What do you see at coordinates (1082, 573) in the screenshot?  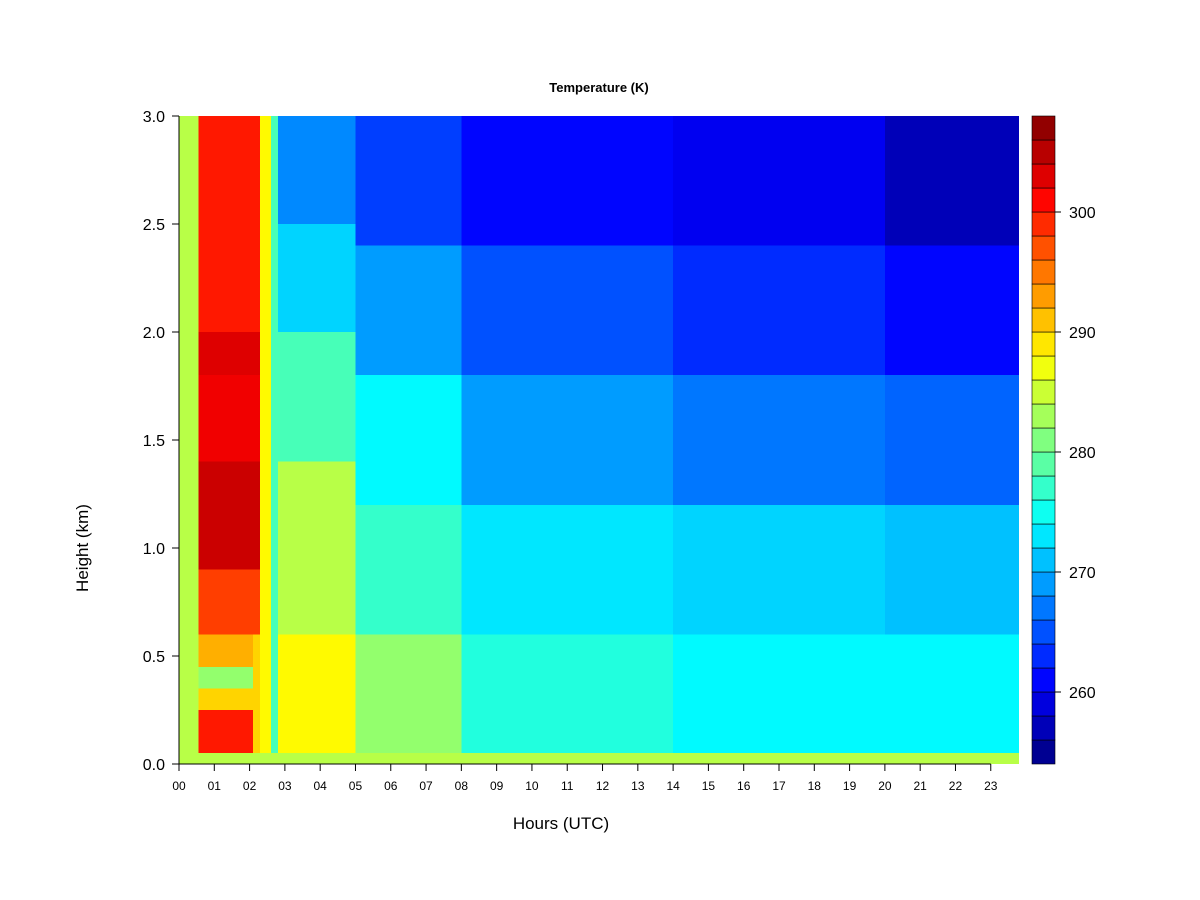 I see `colorbar-tick-label: 270` at bounding box center [1082, 573].